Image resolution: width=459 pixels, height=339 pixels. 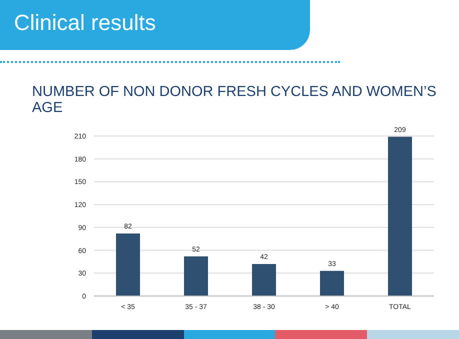 I want to click on chart-title: Clinical results, so click(x=155, y=25).